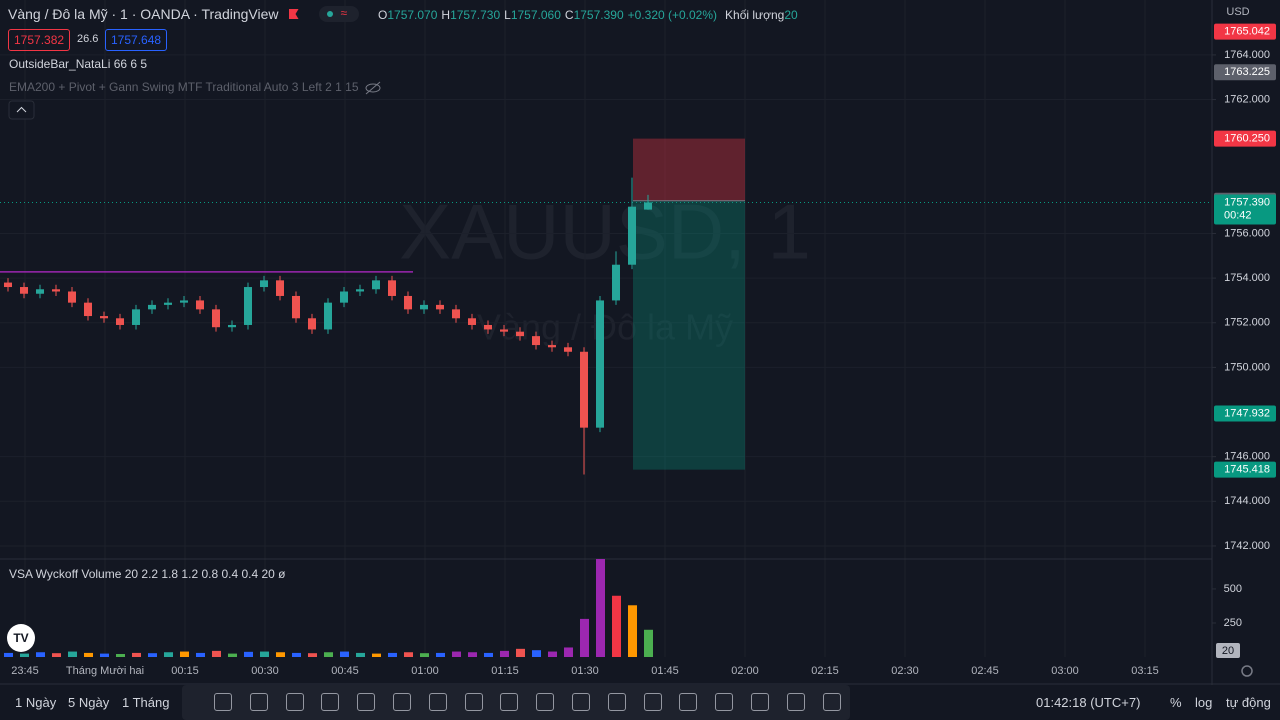  Describe the element at coordinates (1247, 671) in the screenshot. I see `settings-icon` at that location.